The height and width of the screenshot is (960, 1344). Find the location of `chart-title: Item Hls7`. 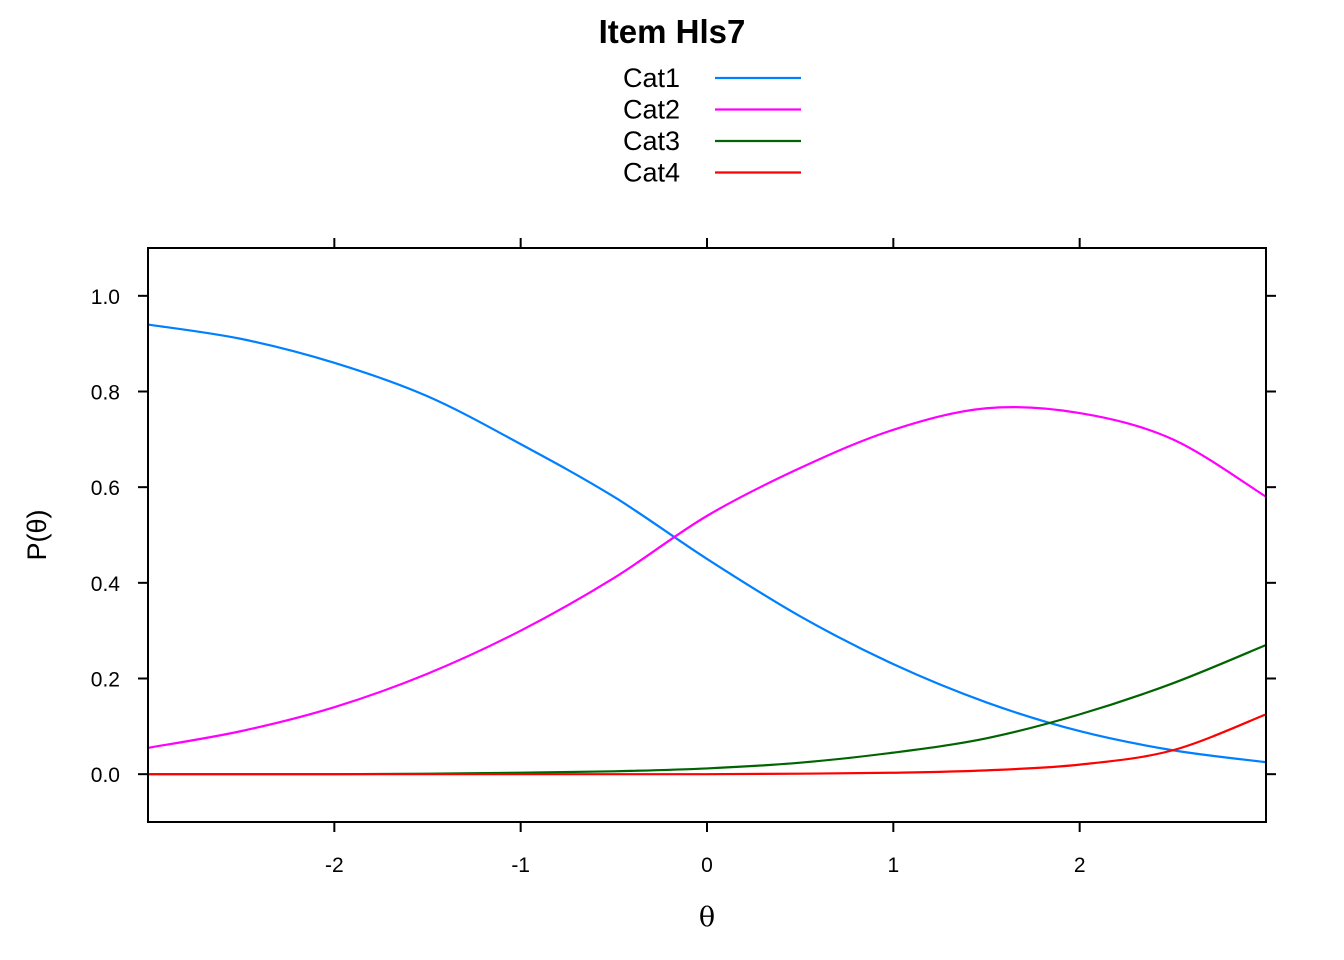

chart-title: Item Hls7 is located at coordinates (672, 31).